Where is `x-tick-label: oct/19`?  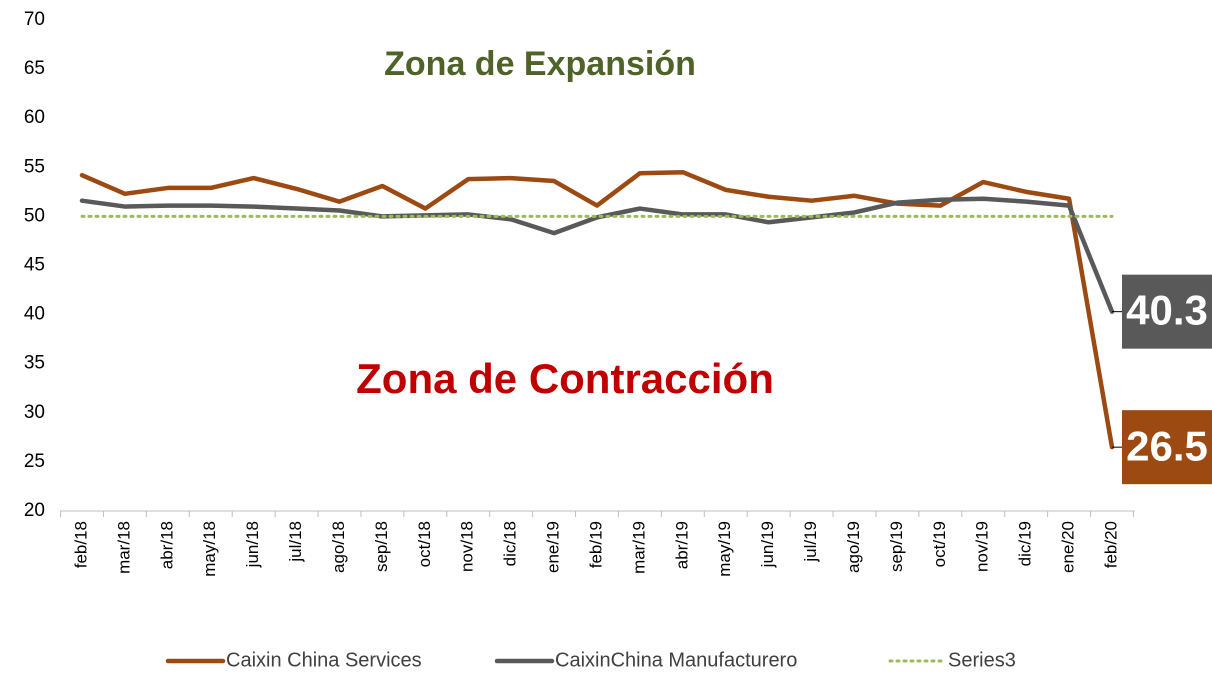 x-tick-label: oct/19 is located at coordinates (939, 544).